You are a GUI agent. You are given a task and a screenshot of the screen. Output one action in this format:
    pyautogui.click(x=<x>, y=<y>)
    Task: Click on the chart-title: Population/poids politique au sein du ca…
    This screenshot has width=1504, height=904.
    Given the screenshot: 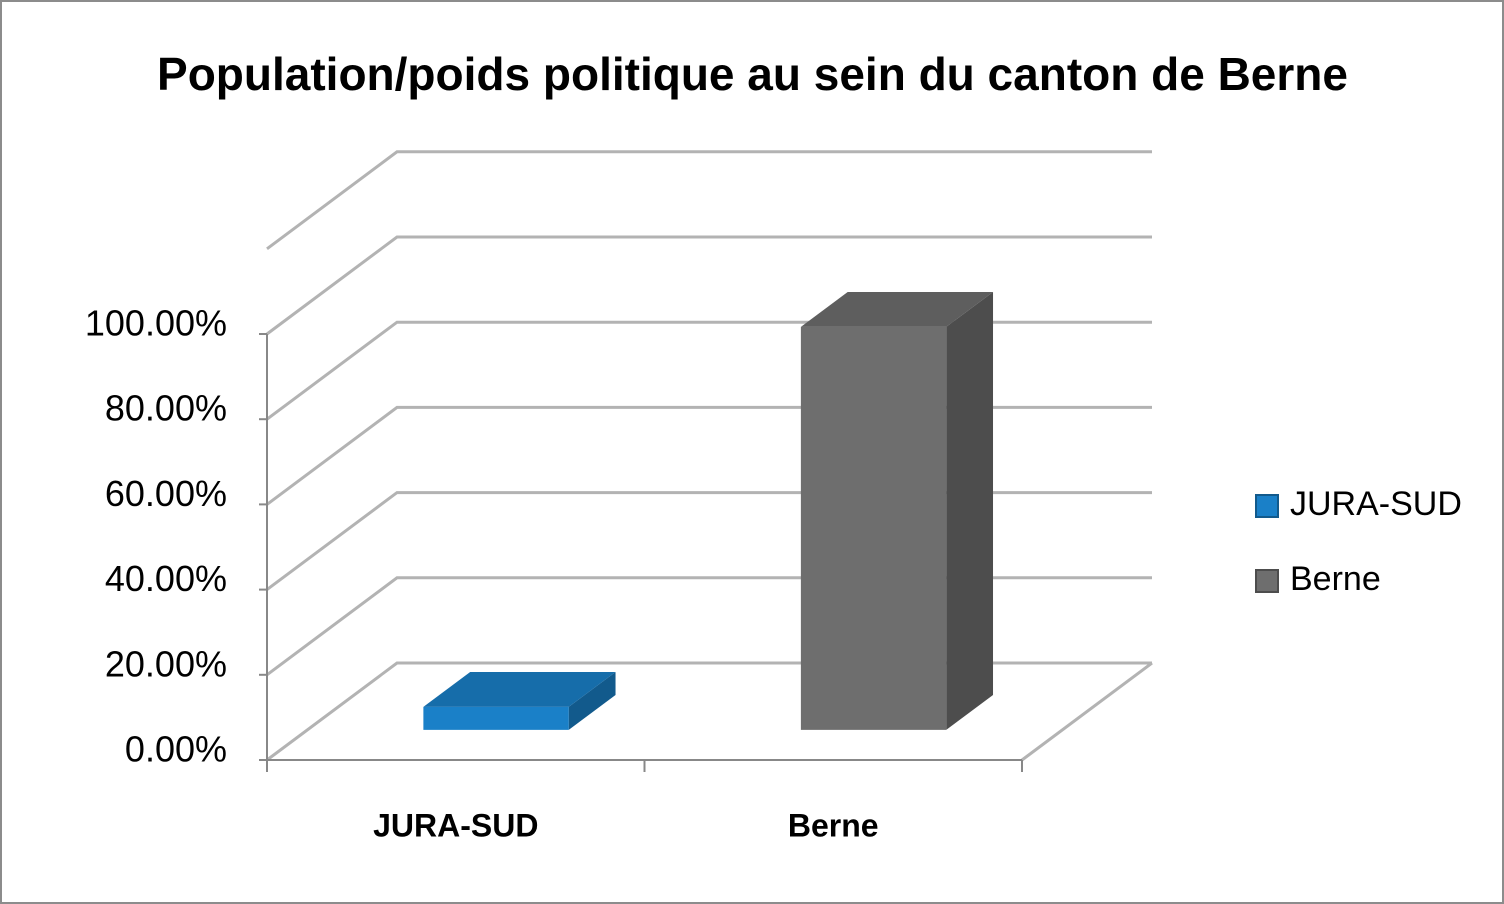 What is the action you would take?
    pyautogui.click(x=752, y=74)
    